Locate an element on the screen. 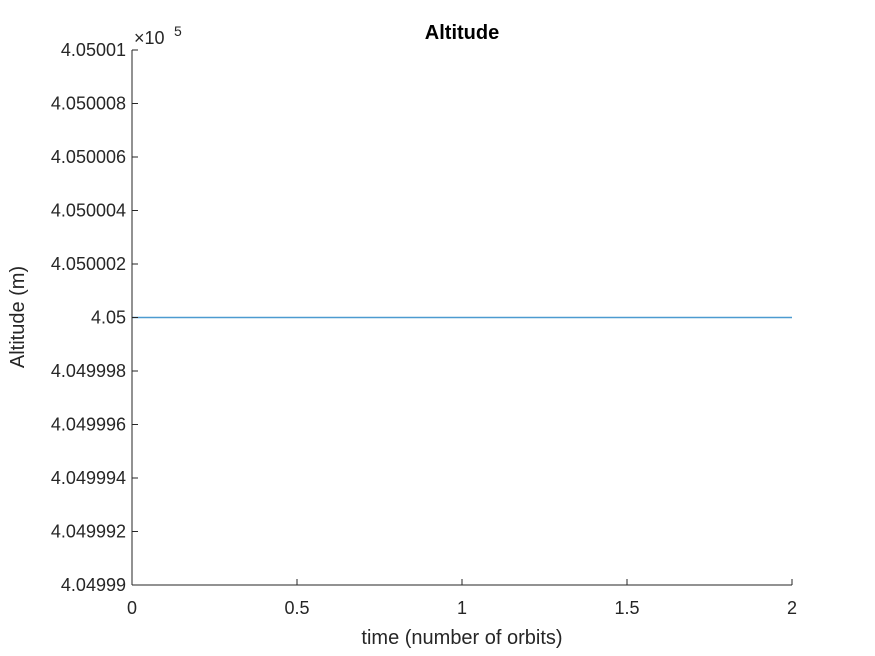 Image resolution: width=875 pixels, height=656 pixels. y-tick-label: 4.05 is located at coordinates (108, 318).